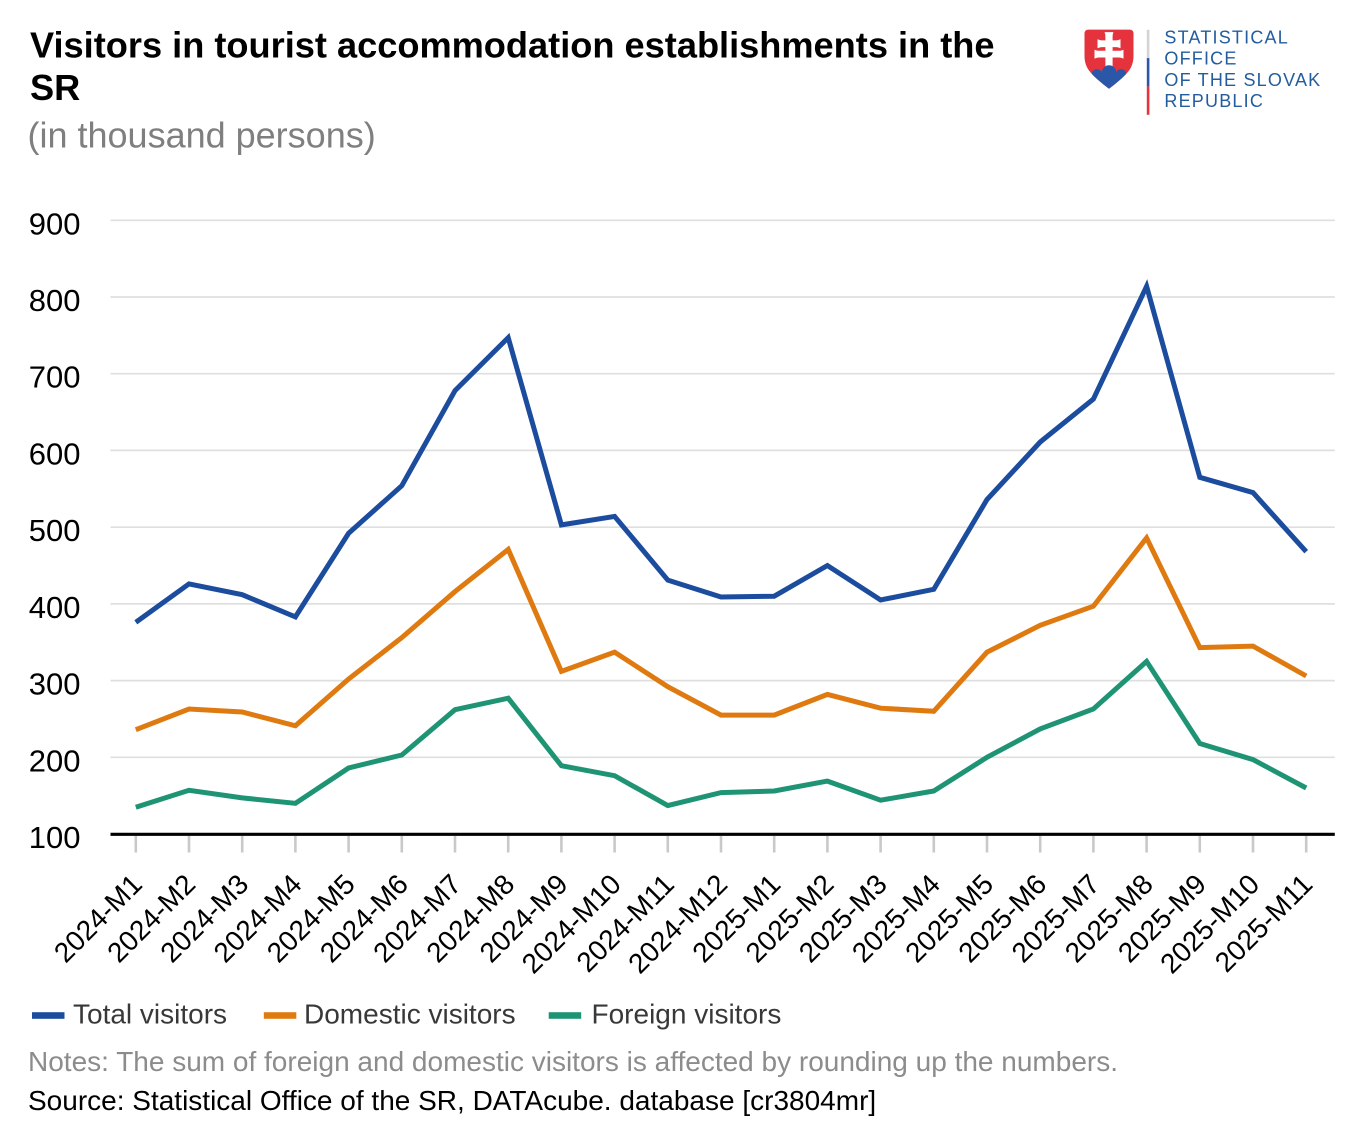 The width and height of the screenshot is (1362, 1140). What do you see at coordinates (55, 87) in the screenshot?
I see `svg-text: SR` at bounding box center [55, 87].